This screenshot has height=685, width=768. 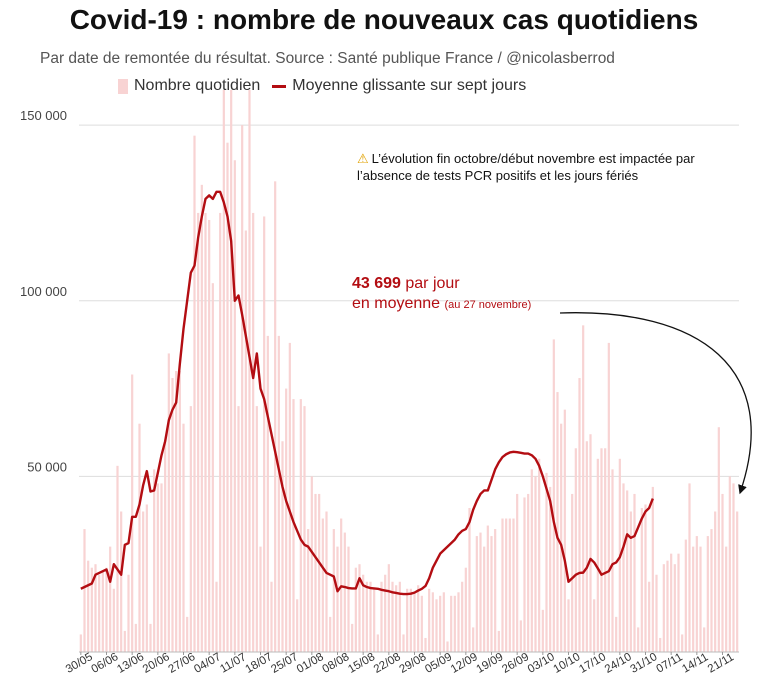 I want to click on callout-line1-rest: par jour, so click(x=430, y=283).